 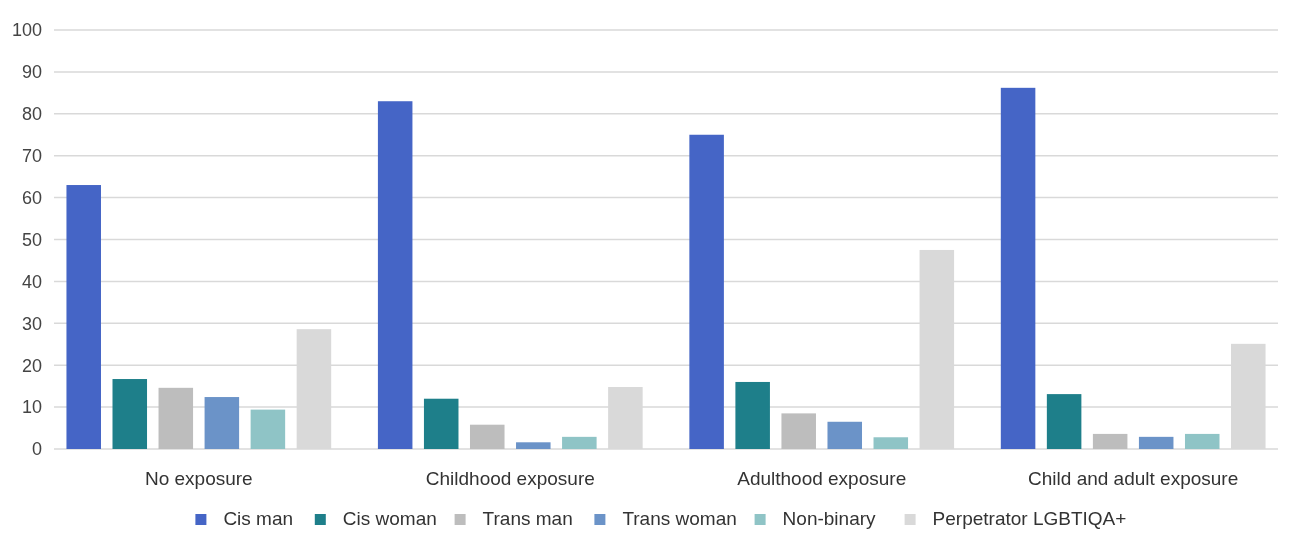 What do you see at coordinates (31, 156) in the screenshot?
I see `y-tick-label: 70` at bounding box center [31, 156].